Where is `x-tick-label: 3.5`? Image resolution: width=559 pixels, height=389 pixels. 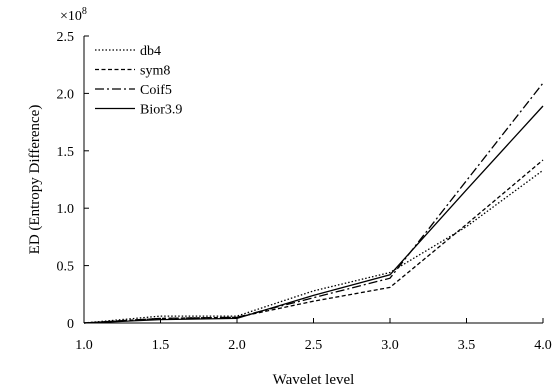
x-tick-label: 3.5 is located at coordinates (467, 345).